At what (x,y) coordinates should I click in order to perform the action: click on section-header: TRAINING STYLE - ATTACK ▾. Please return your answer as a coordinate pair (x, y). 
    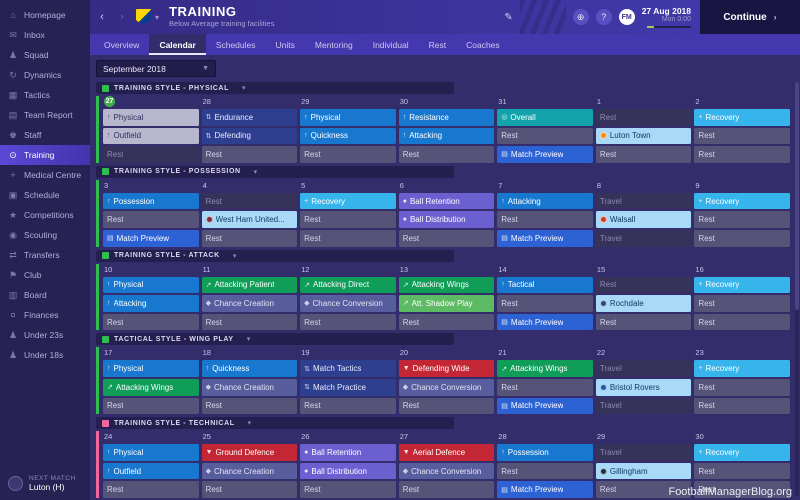
    Looking at the image, I should click on (275, 255).